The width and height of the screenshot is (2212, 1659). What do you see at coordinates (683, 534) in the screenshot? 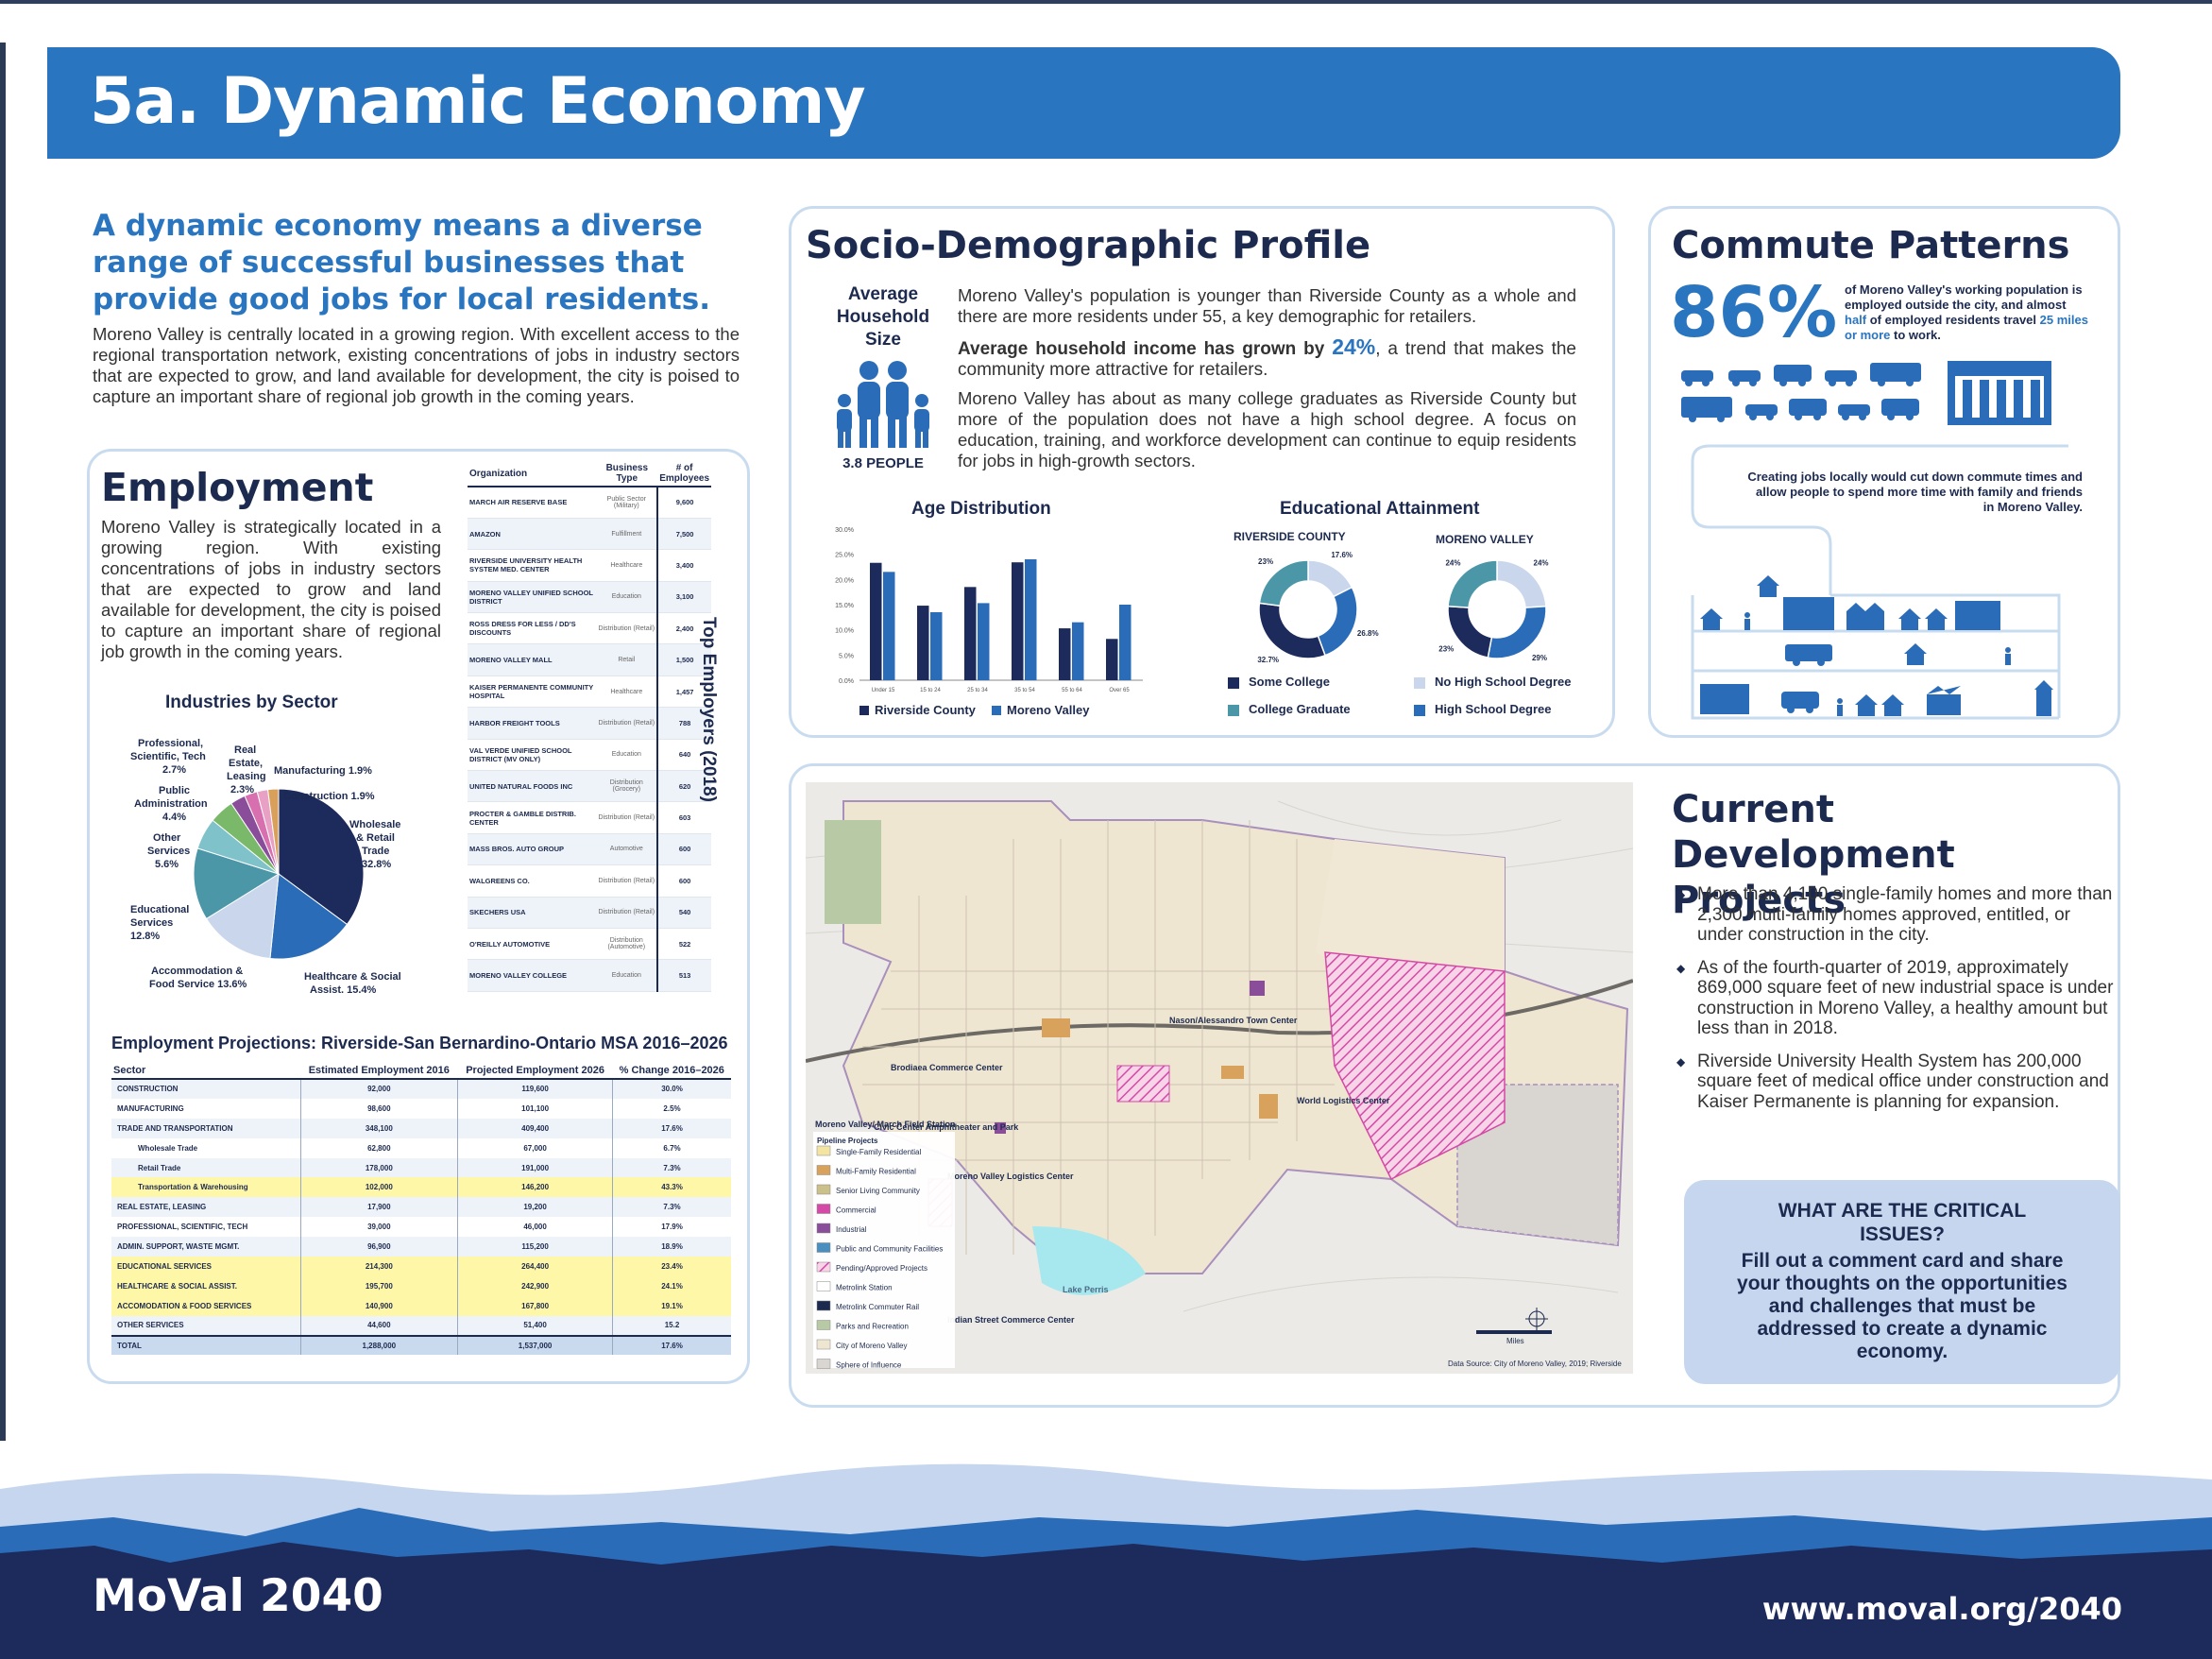
I see `employer-count: 7,500` at bounding box center [683, 534].